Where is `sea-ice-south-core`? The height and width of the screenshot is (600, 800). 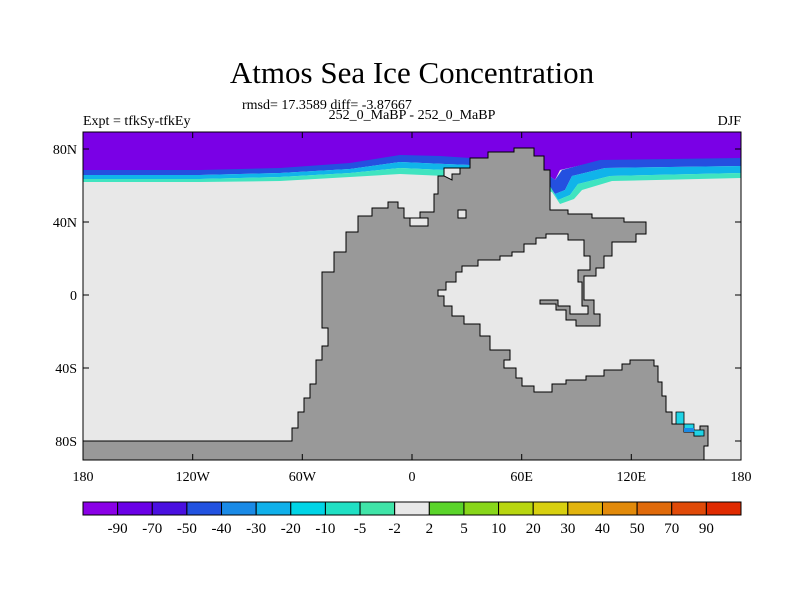
sea-ice-south-core is located at coordinates (689, 430).